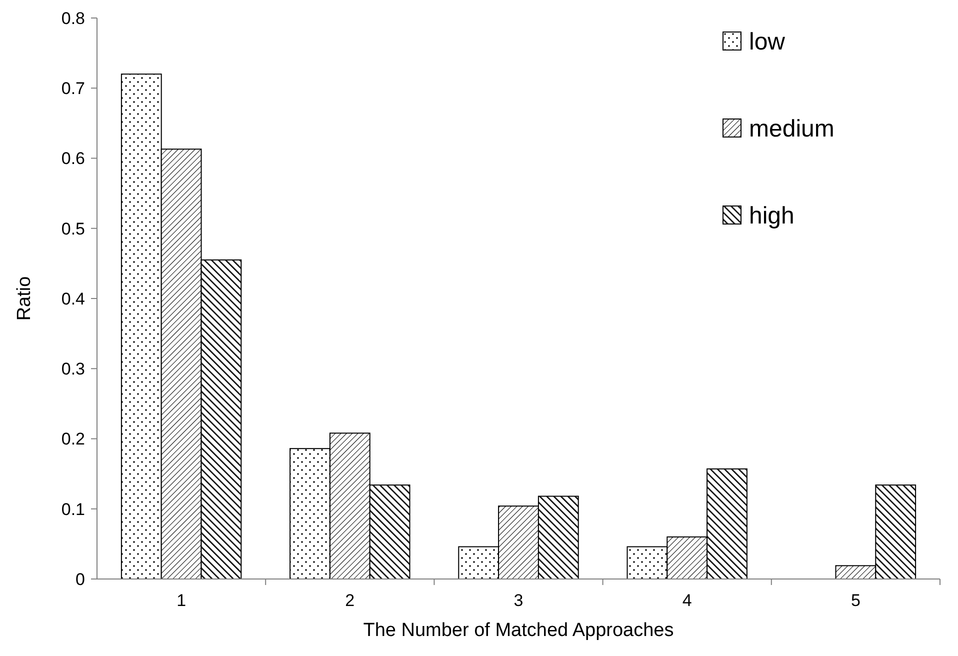 The height and width of the screenshot is (656, 958). Describe the element at coordinates (73, 369) in the screenshot. I see `y-tick-label: 0.3` at that location.